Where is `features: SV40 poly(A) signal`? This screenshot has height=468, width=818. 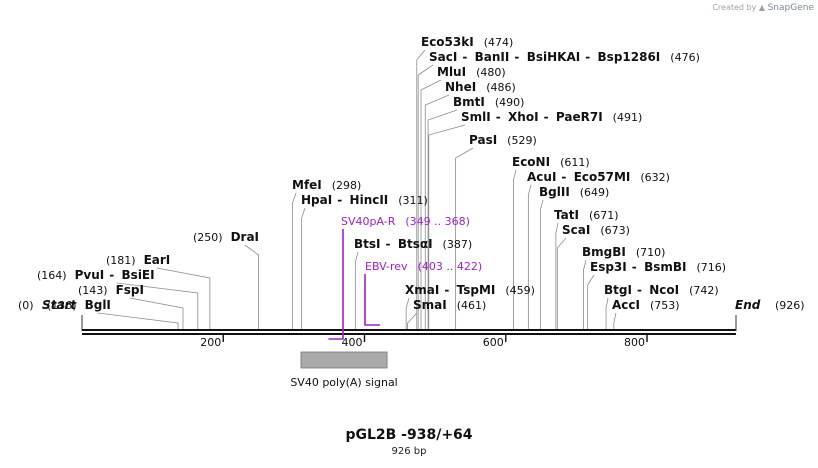 features: SV40 poly(A) signal is located at coordinates (344, 370).